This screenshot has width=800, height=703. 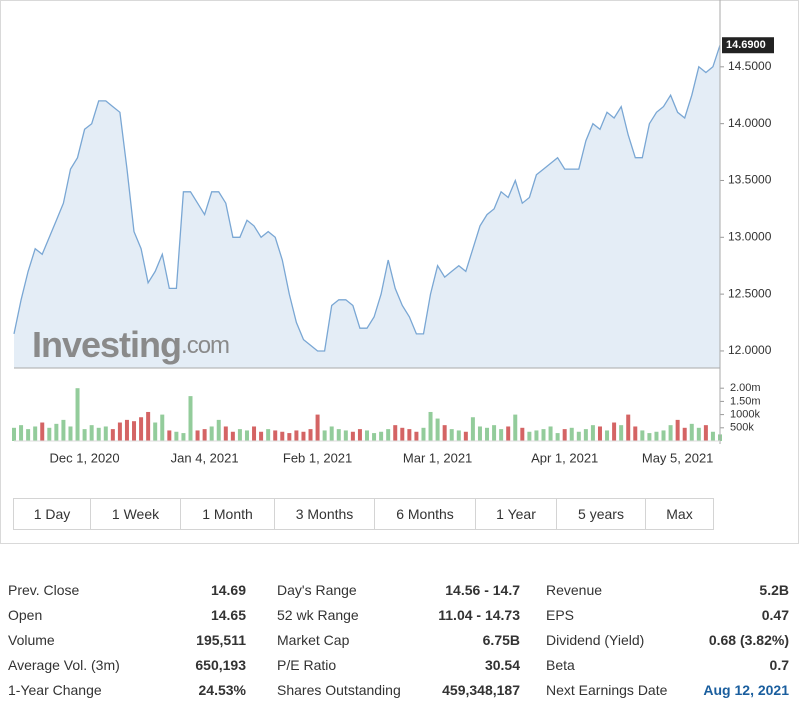 What do you see at coordinates (516, 514) in the screenshot?
I see `range-button: 1 Year` at bounding box center [516, 514].